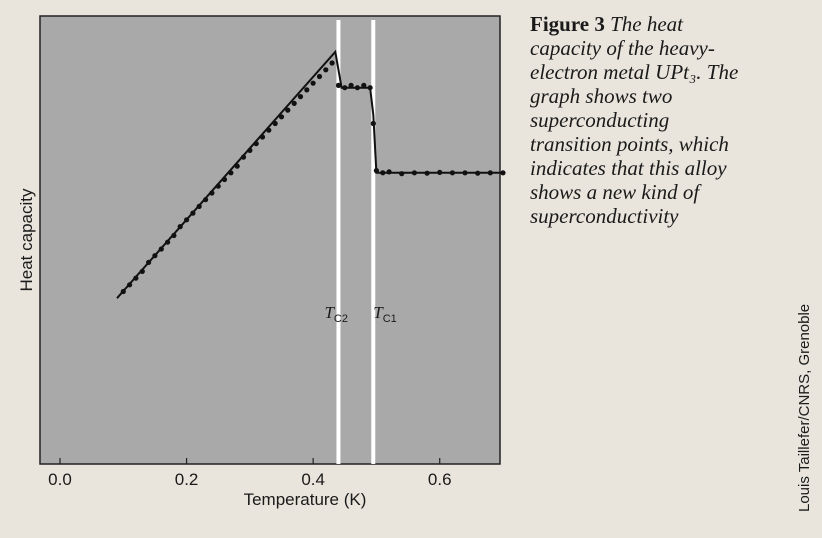 The height and width of the screenshot is (538, 822). Describe the element at coordinates (804, 407) in the screenshot. I see `photo-credit: Louis Taillefer/CNRS, Grenoble` at that location.